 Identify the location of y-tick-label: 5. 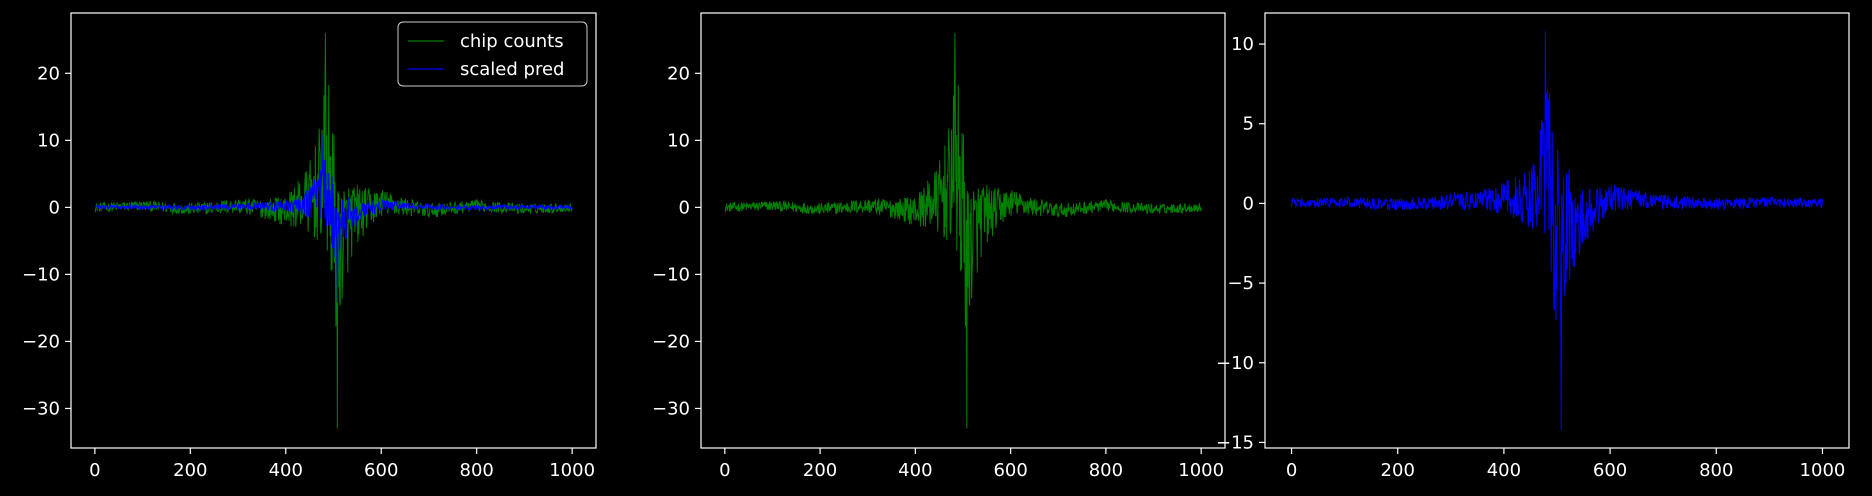
(1248, 124).